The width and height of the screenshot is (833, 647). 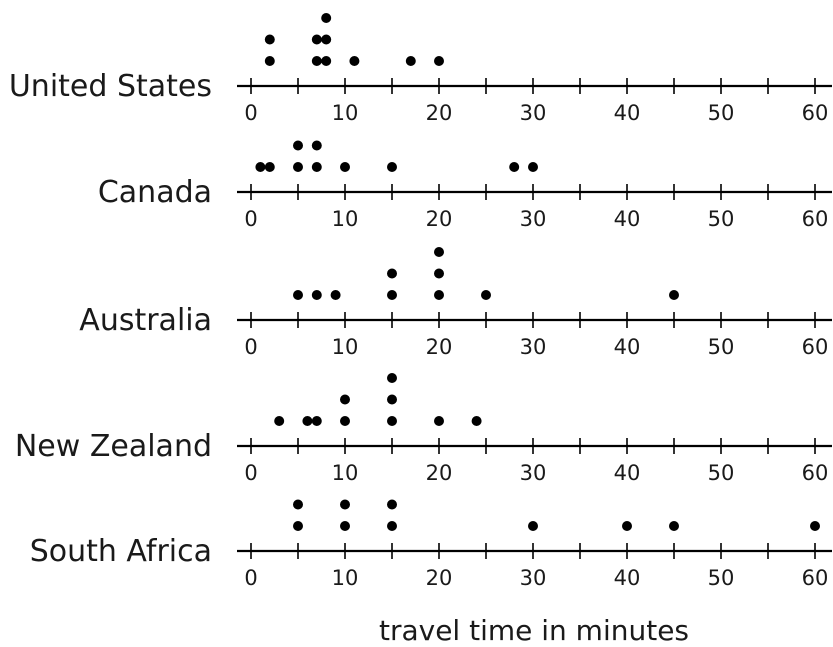 What do you see at coordinates (534, 630) in the screenshot?
I see `x-axis-label: travel time in minutes` at bounding box center [534, 630].